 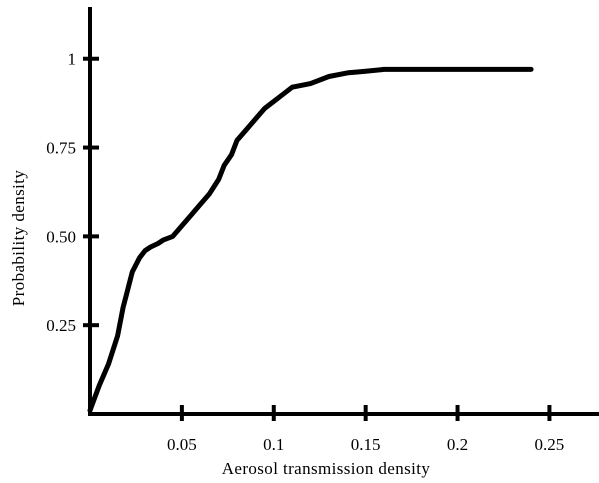 I want to click on x-tick-label: 0.1, so click(x=273, y=444).